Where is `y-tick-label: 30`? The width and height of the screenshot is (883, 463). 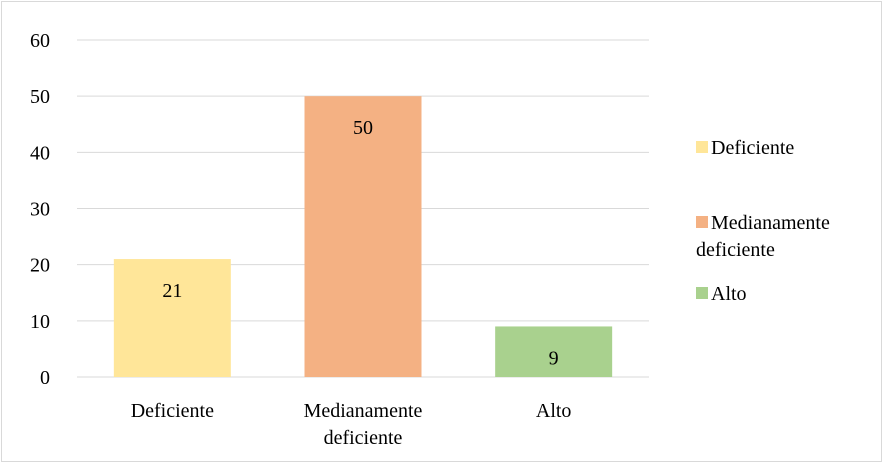
y-tick-label: 30 is located at coordinates (40, 210).